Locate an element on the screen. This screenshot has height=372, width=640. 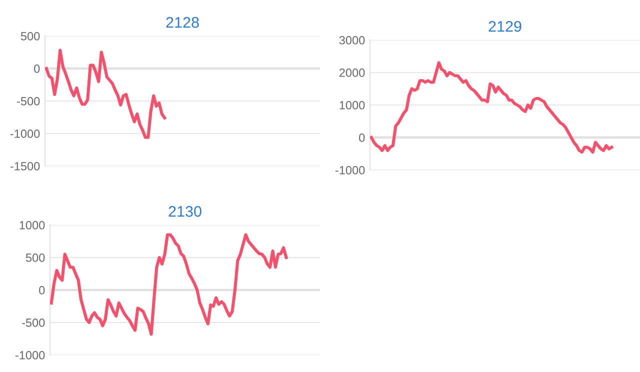
chart-title: 2128 is located at coordinates (182, 22).